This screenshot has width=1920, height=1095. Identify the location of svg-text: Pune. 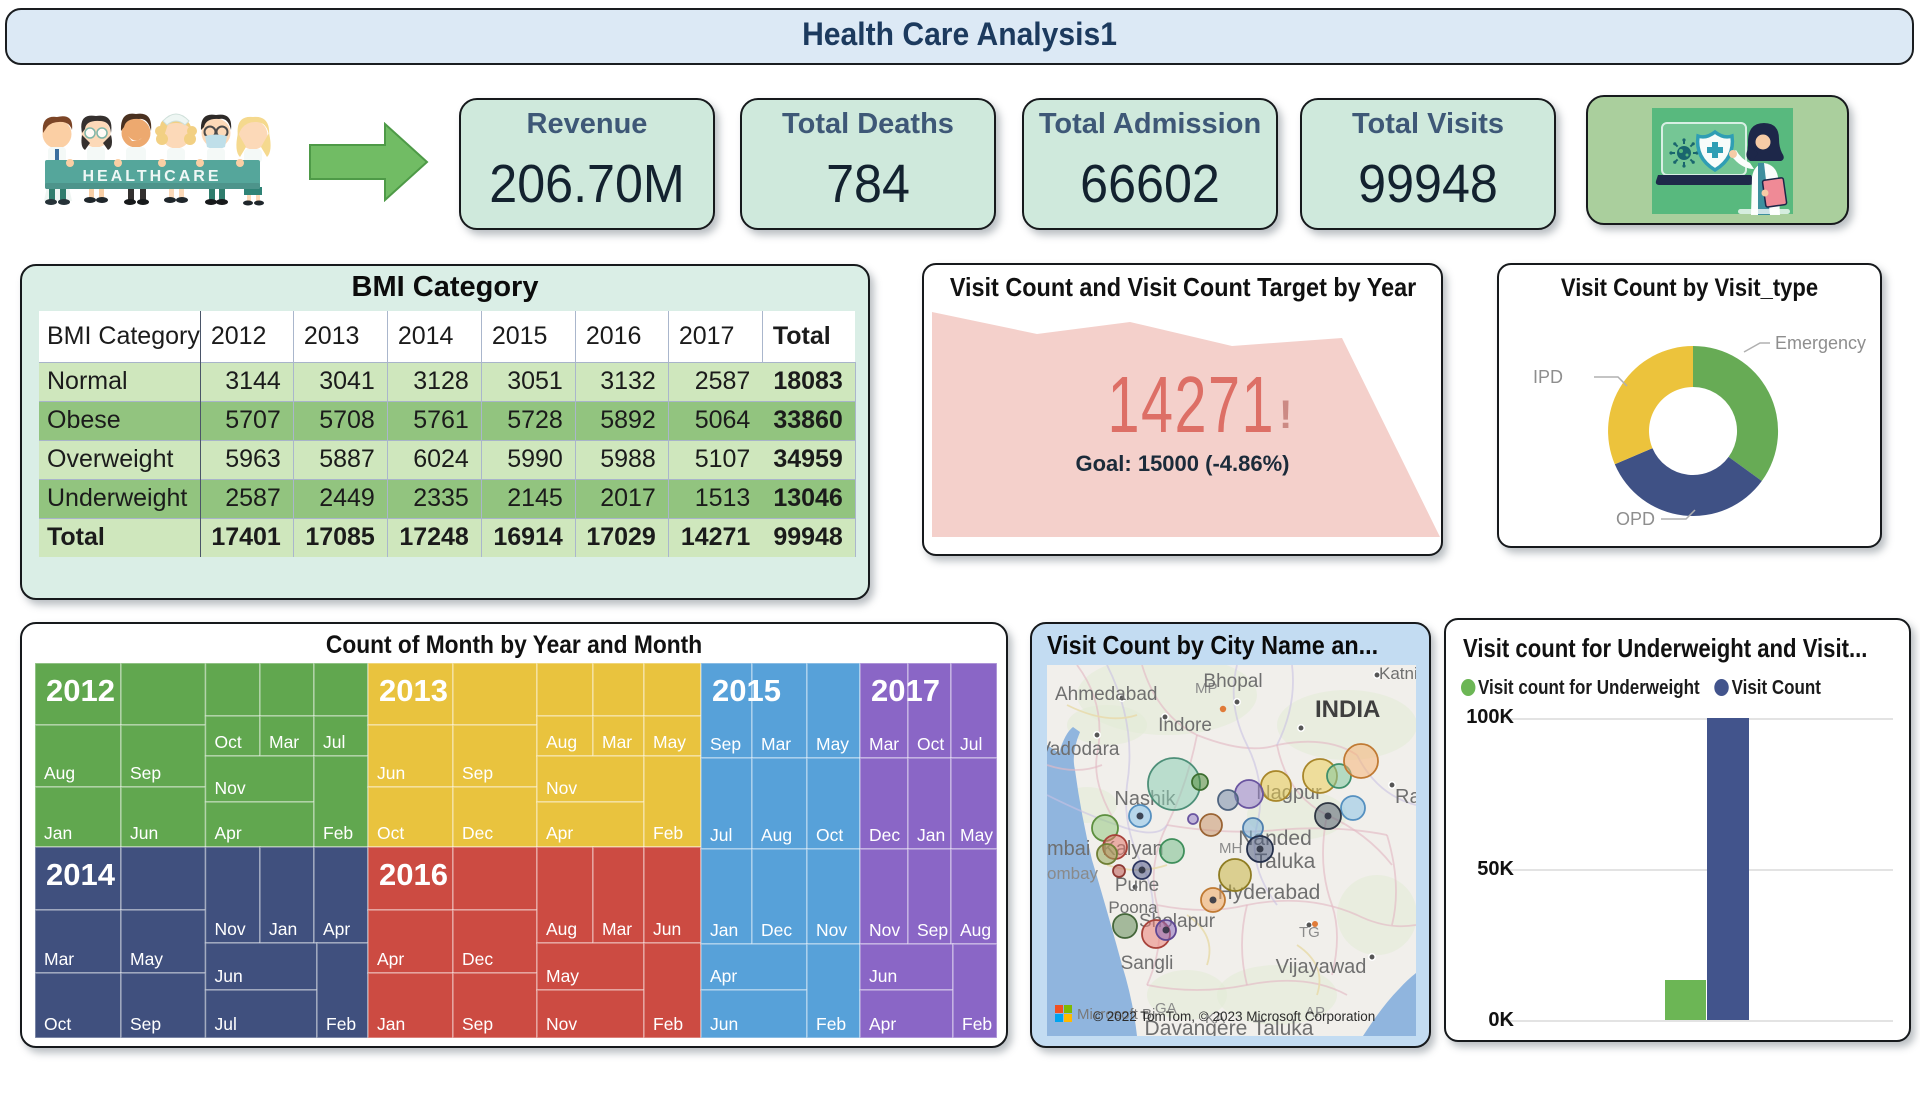
(1137, 885).